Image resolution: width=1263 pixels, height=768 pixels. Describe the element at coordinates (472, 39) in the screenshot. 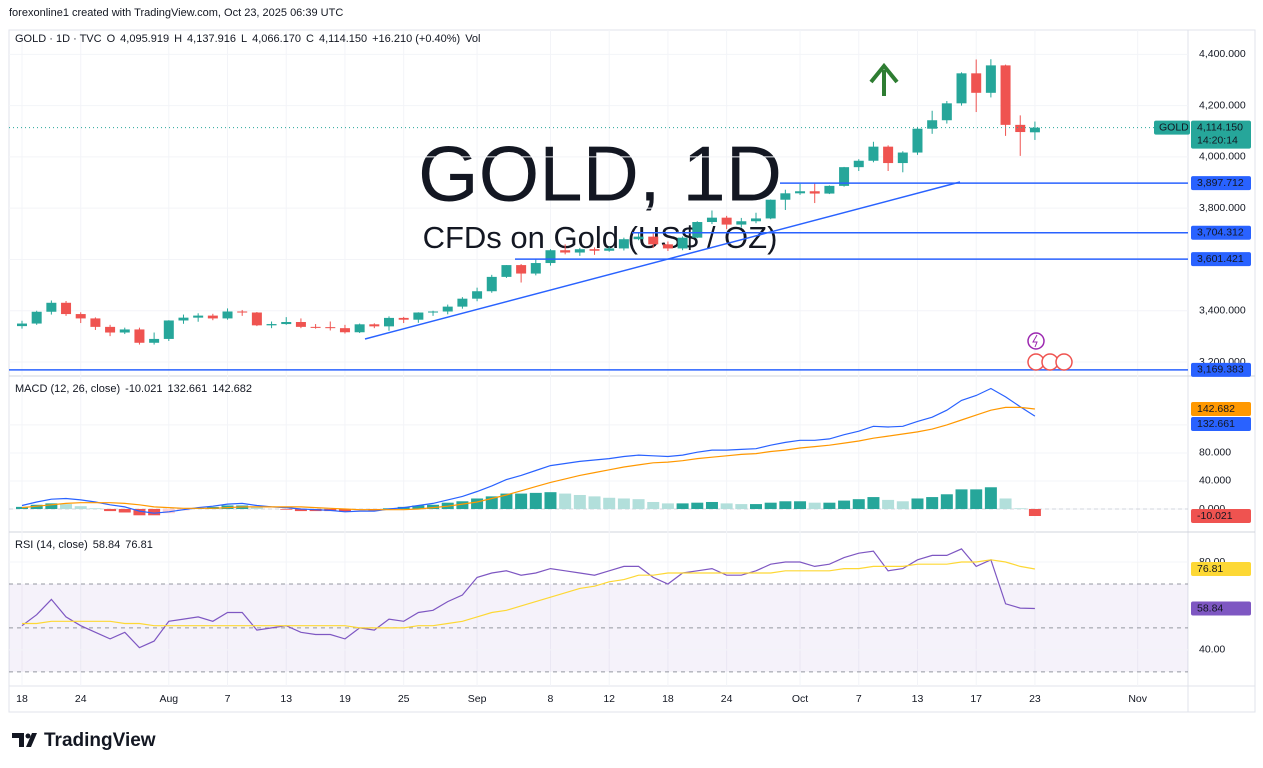

I see `legend-text: Vol` at that location.